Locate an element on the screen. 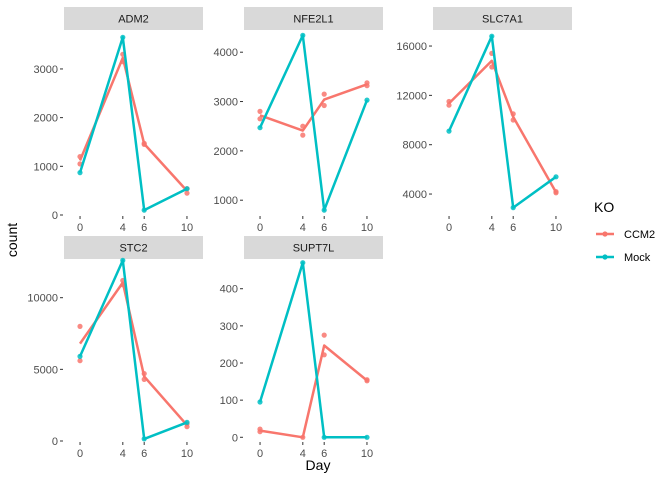  y-tick-label: 400 is located at coordinates (229, 290).